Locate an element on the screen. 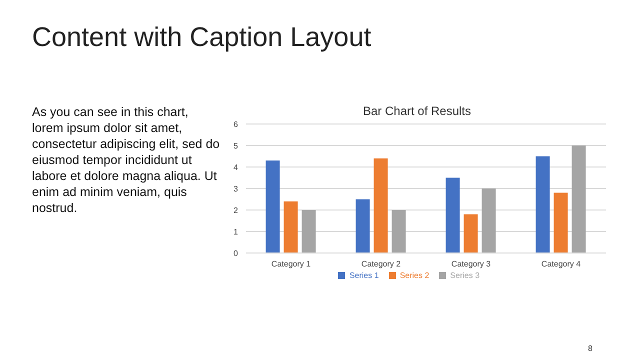 Image resolution: width=640 pixels, height=360 pixels. y-tick-label: 5 is located at coordinates (236, 145).